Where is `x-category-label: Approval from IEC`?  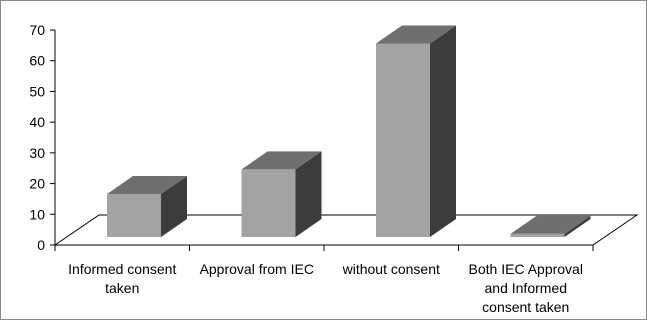
x-category-label: Approval from IEC is located at coordinates (257, 269).